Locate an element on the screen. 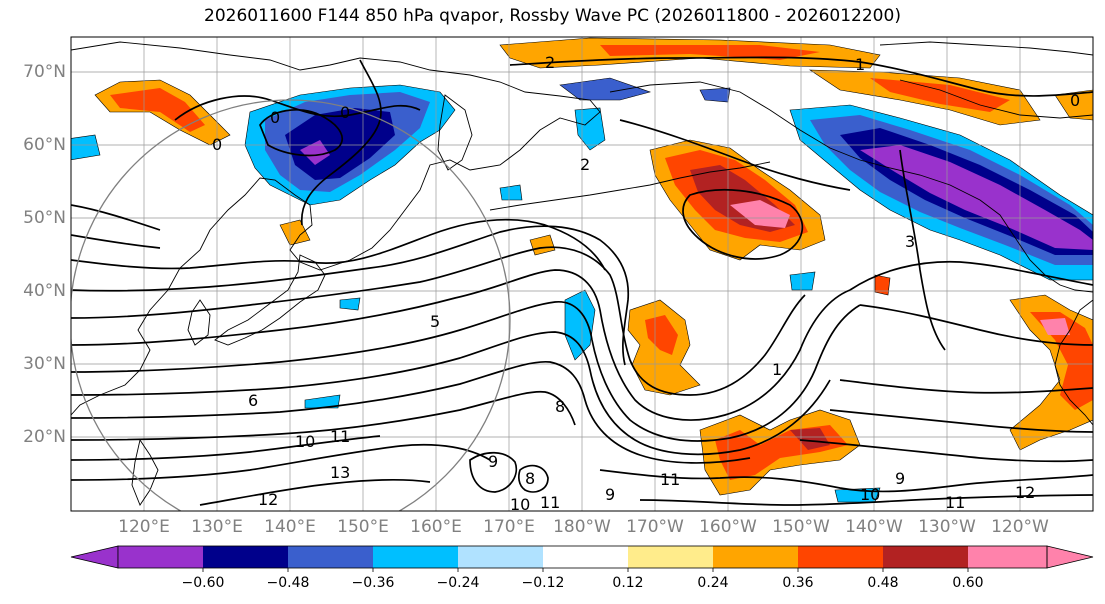  anomaly-region-okhotsk-purple is located at coordinates (315, 152).